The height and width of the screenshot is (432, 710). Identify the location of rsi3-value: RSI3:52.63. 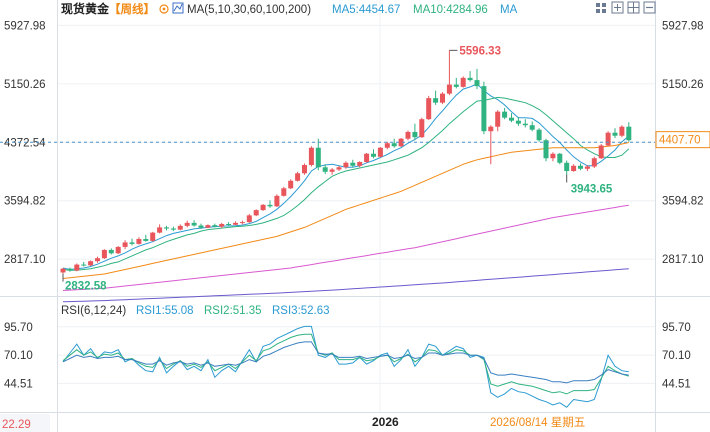
(301, 311).